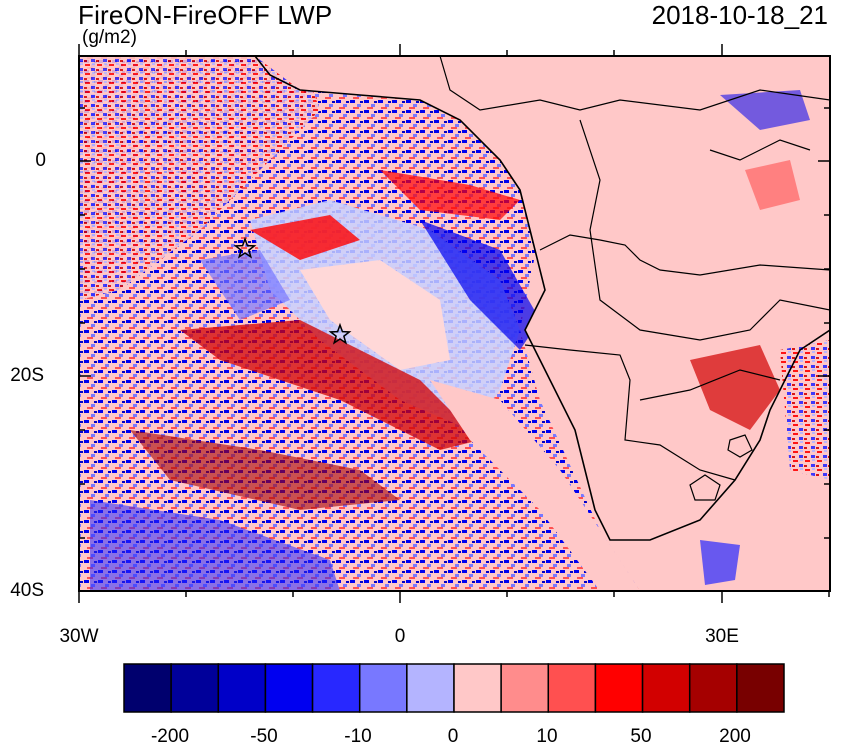 The image size is (850, 748). What do you see at coordinates (375, 315) in the screenshot?
I see `deck-core` at bounding box center [375, 315].